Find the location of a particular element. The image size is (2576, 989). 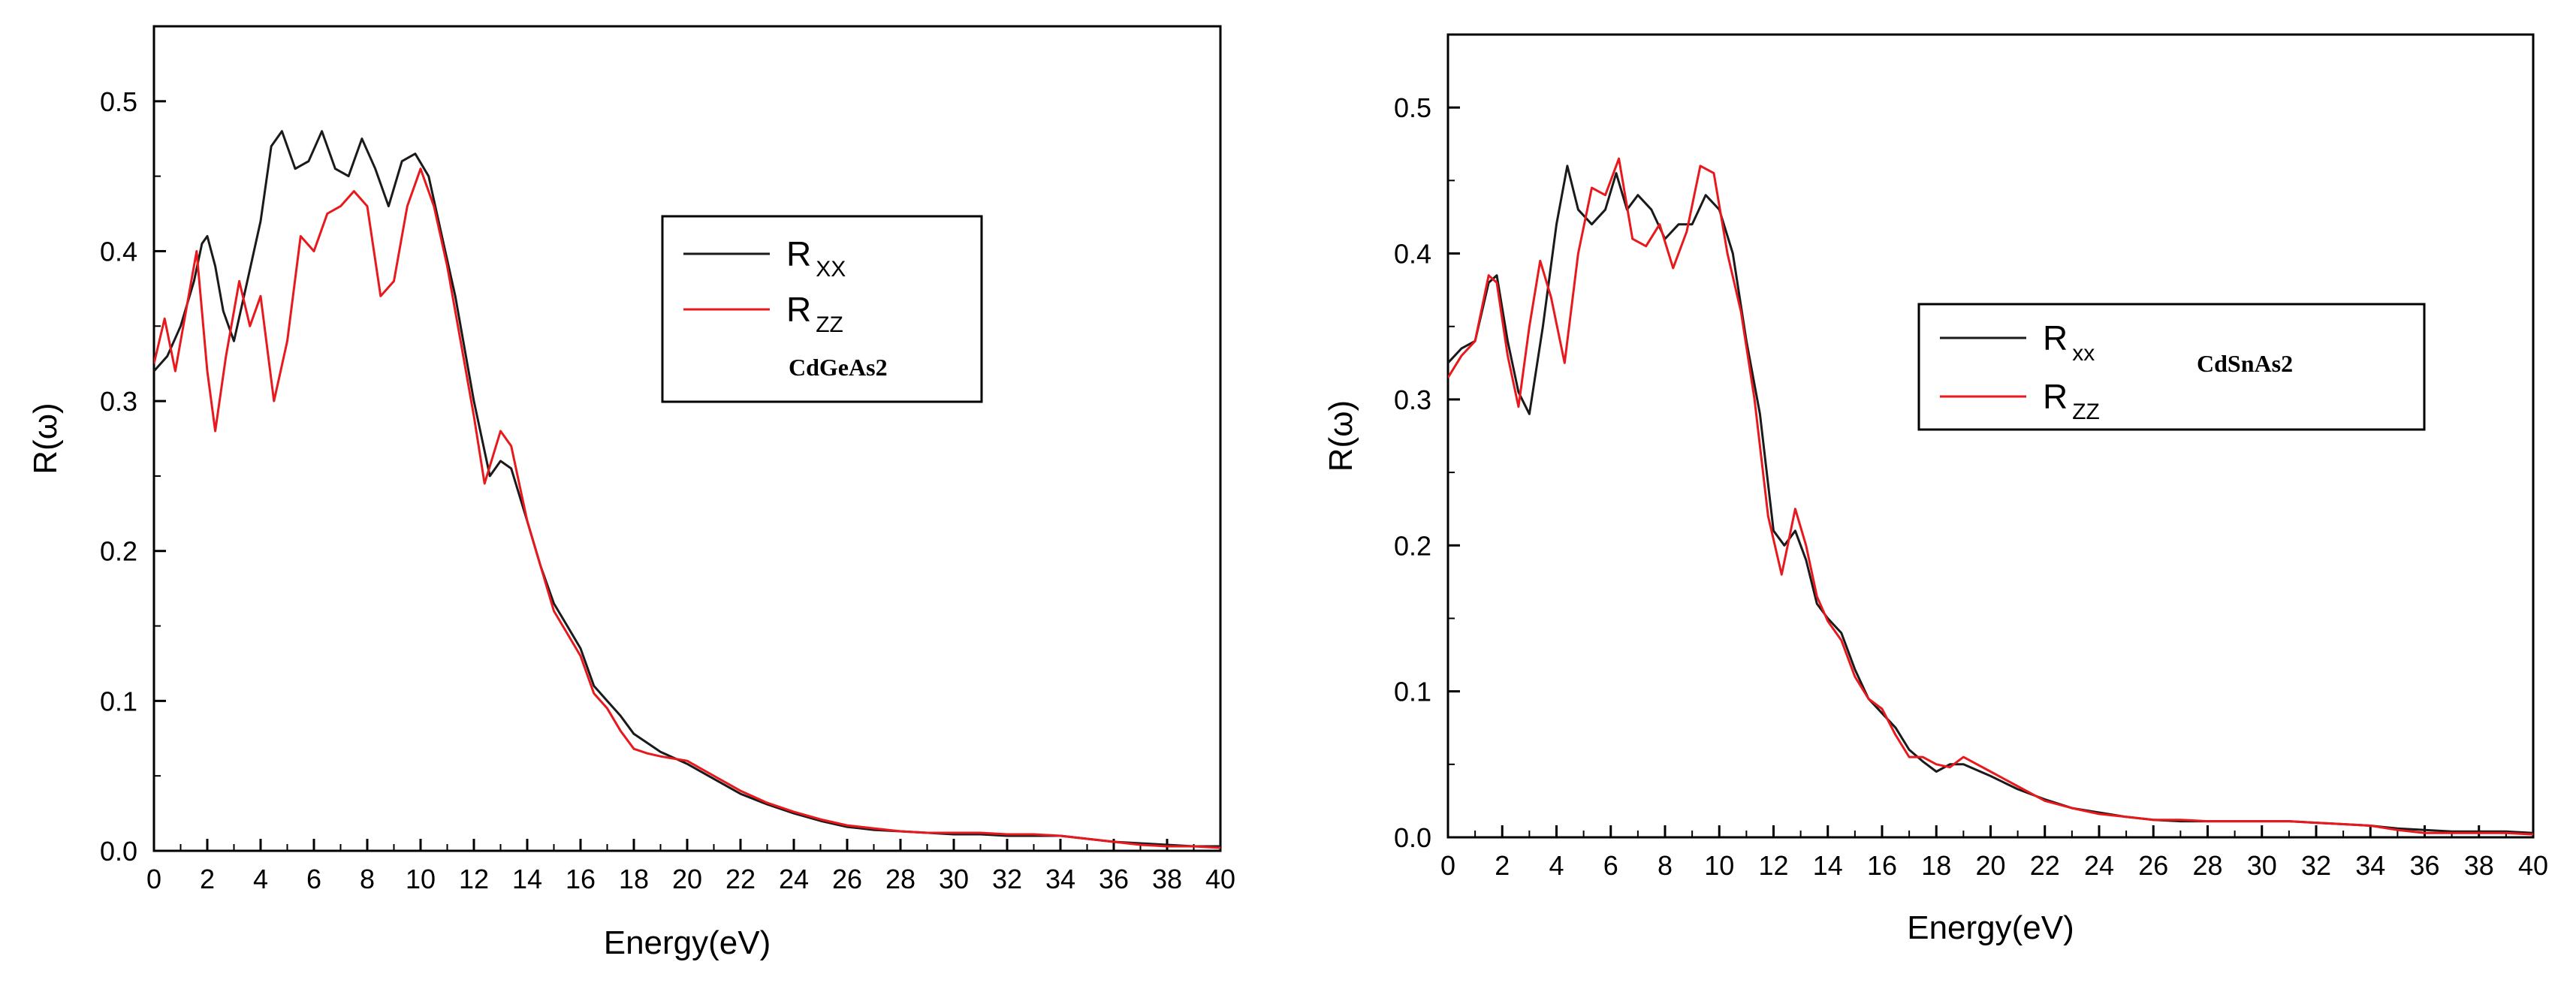

legend-label: R XX is located at coordinates (816, 258).